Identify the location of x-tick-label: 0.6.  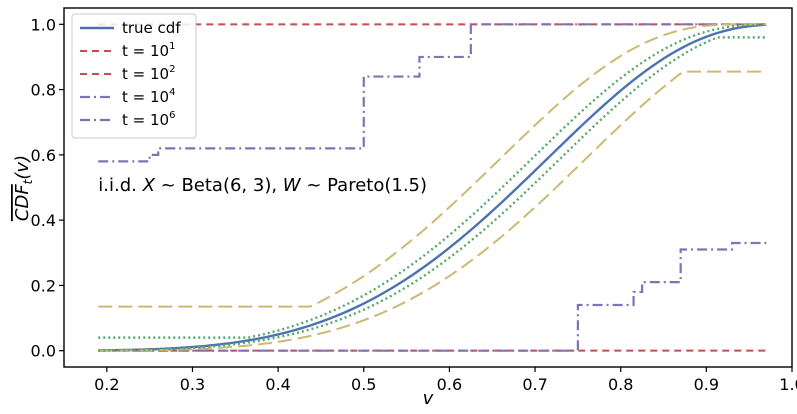
(449, 384).